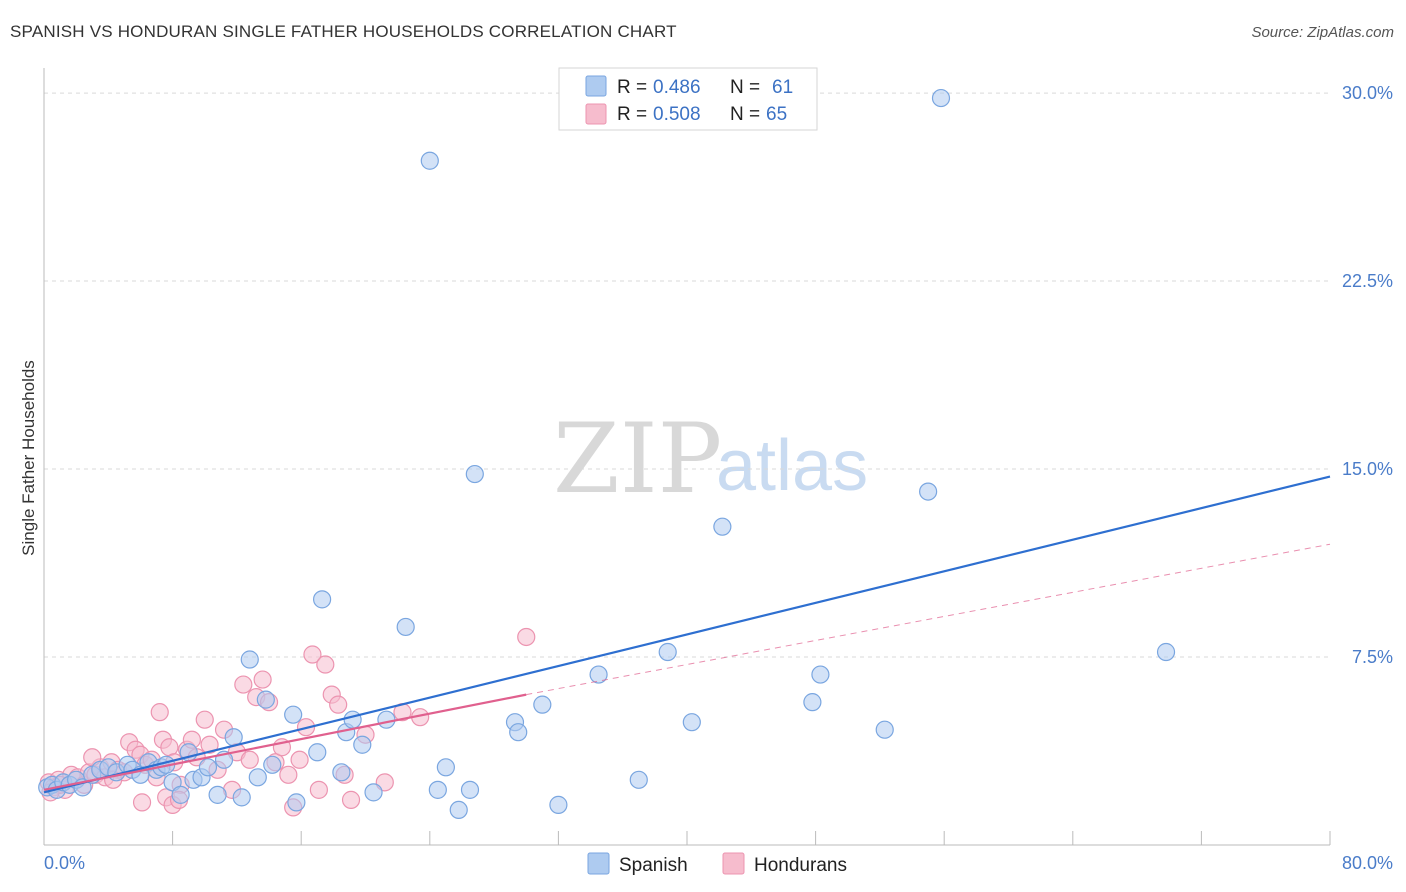 This screenshot has height=892, width=1406. Describe the element at coordinates (745, 114) in the screenshot. I see `hondurans-n-label: N =` at that location.